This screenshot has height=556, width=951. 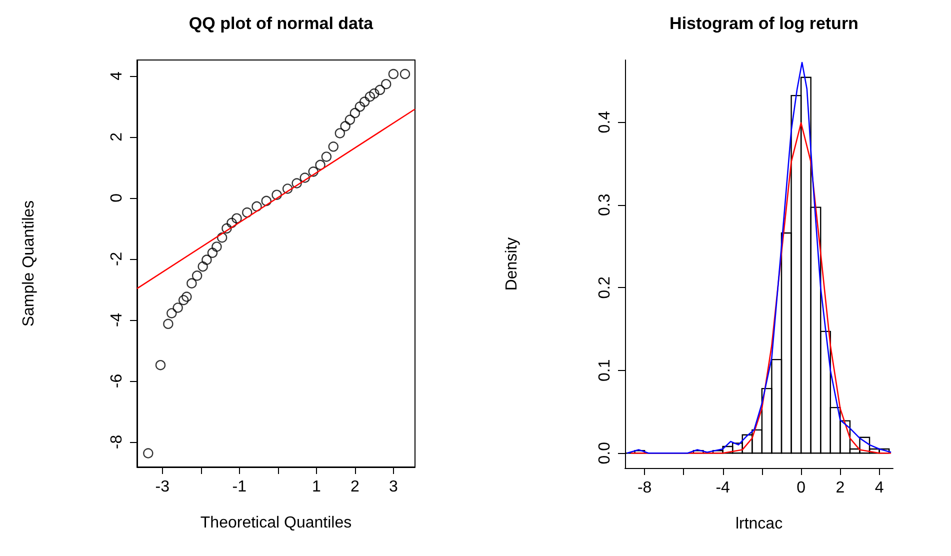 What do you see at coordinates (239, 487) in the screenshot?
I see `x-tick-label: -1` at bounding box center [239, 487].